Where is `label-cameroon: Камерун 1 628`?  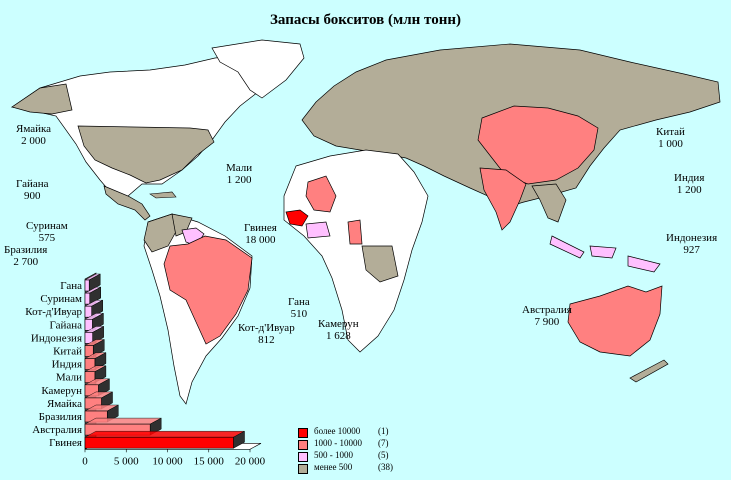
label-cameroon: Камерун 1 628 is located at coordinates (338, 330).